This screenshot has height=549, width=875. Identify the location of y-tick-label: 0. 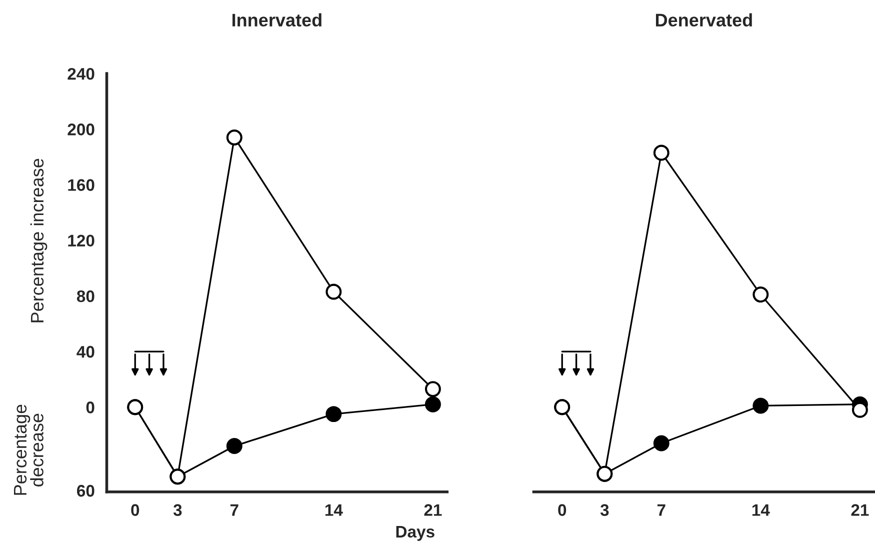
(90, 408).